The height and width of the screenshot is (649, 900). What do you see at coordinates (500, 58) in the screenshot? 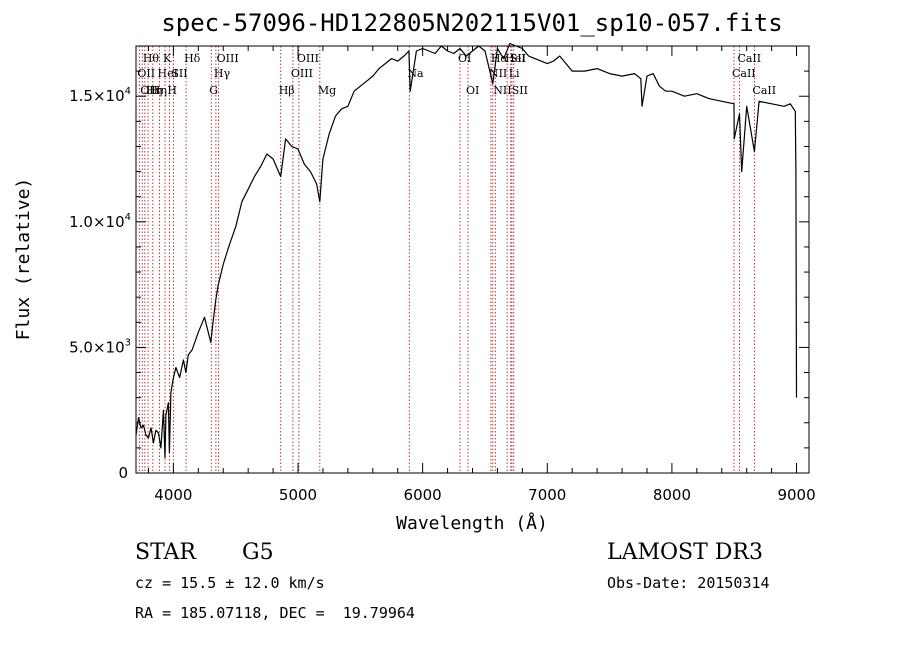
I see `spectral-line-label: Hα` at bounding box center [500, 58].